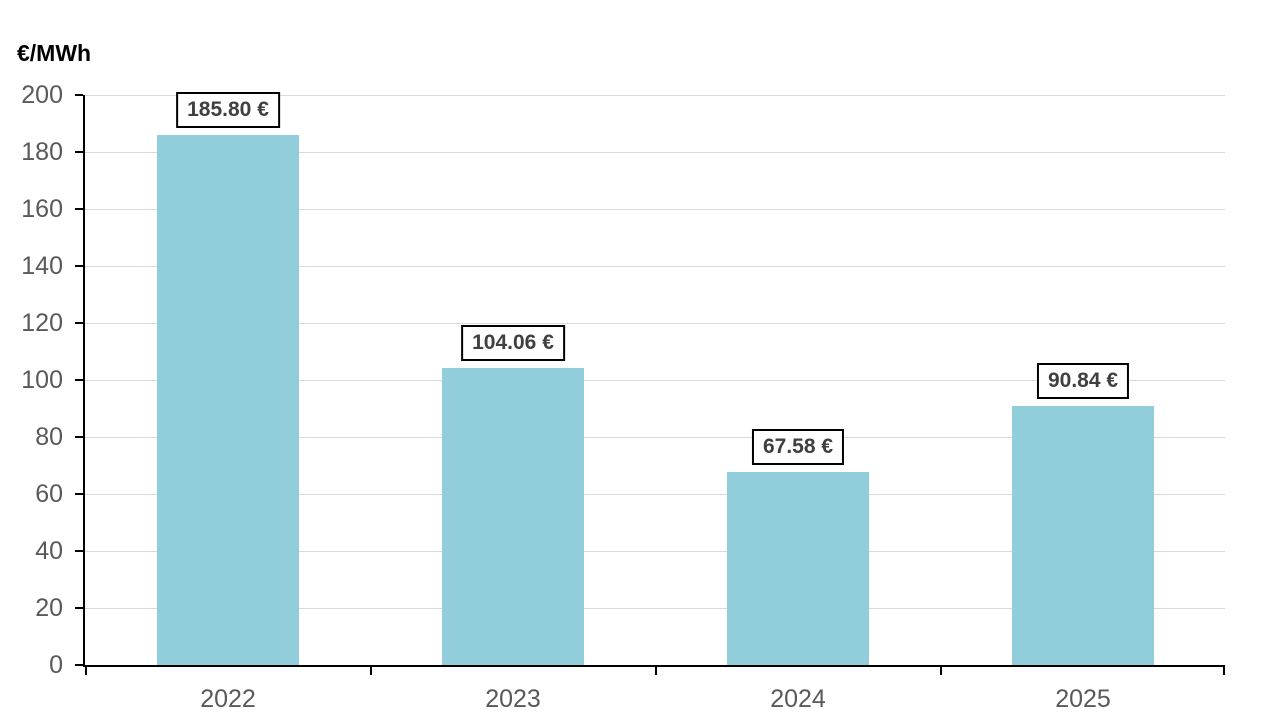 This screenshot has height=720, width=1280. What do you see at coordinates (54, 53) in the screenshot?
I see `y-axis-title: €/MWh` at bounding box center [54, 53].